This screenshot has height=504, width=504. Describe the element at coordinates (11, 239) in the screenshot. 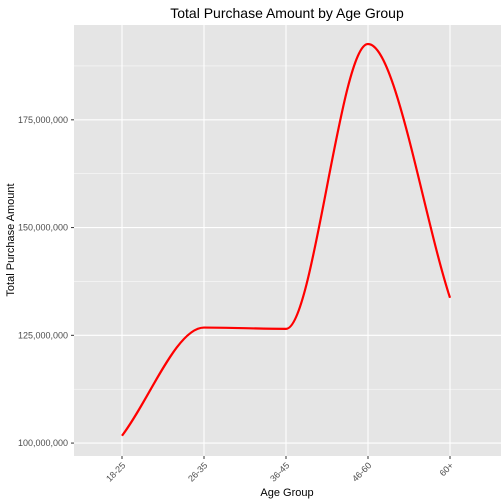

I see `y-axis-title: Total Purchase Amount` at that location.